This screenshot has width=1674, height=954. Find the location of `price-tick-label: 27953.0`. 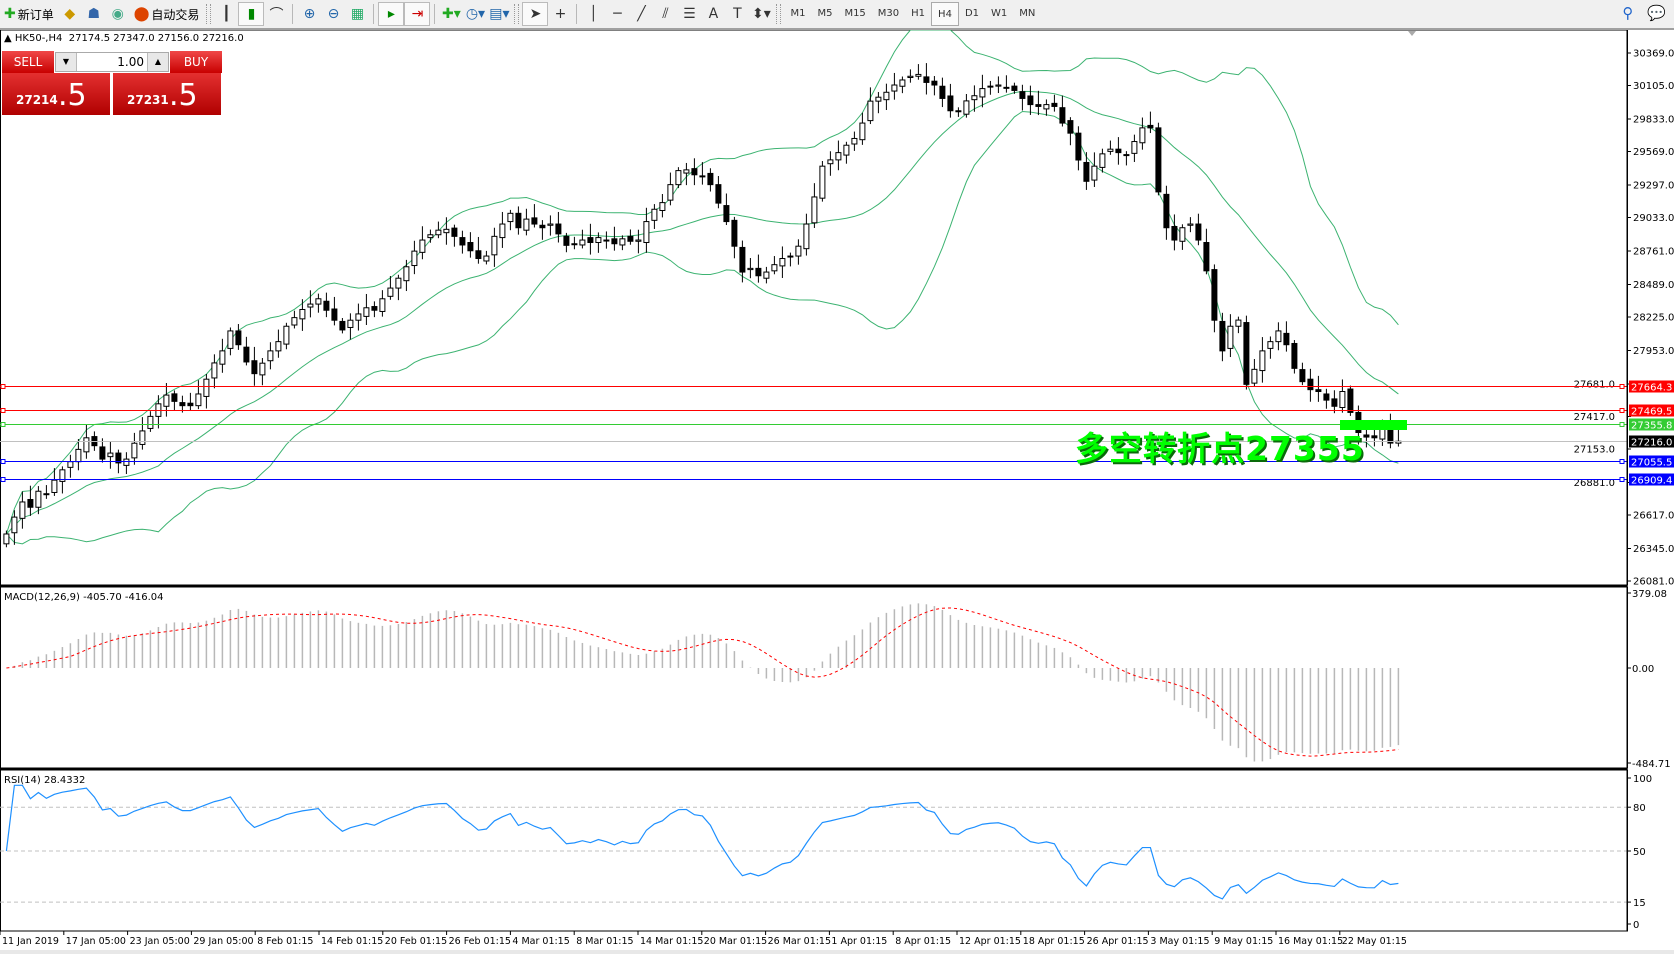

price-tick-label: 27953.0 is located at coordinates (1653, 351).